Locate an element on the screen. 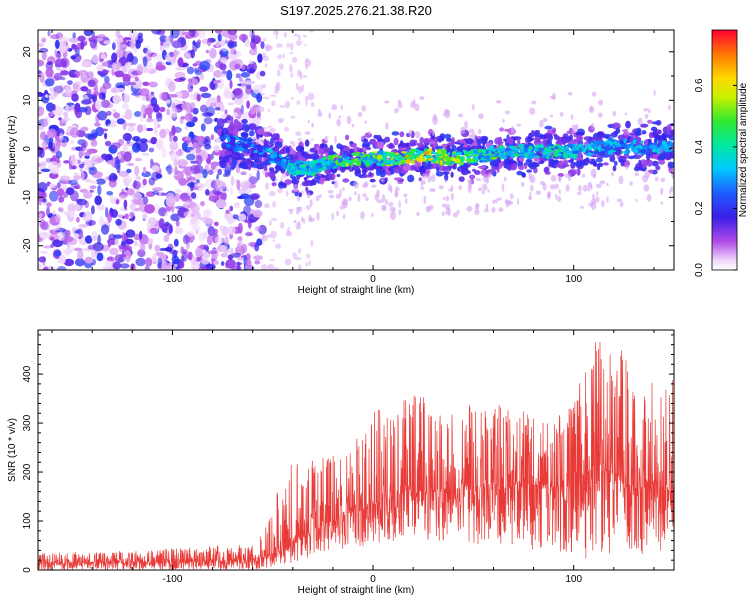  x-tick-label: 0 is located at coordinates (373, 279).